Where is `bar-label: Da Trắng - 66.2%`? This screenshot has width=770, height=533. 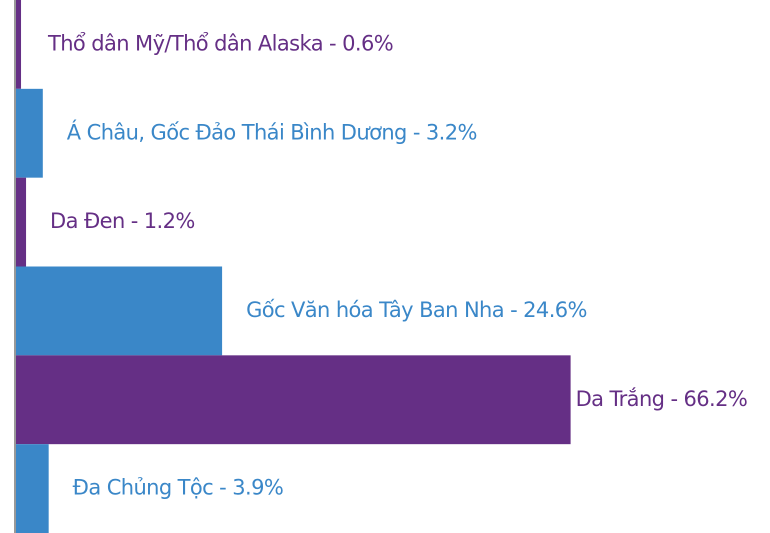 bar-label: Da Trắng - 66.2% is located at coordinates (662, 399).